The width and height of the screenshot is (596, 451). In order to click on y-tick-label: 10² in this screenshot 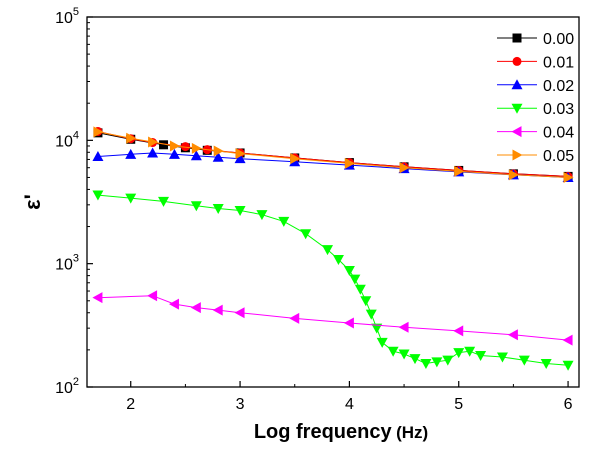, I will do `click(67, 386)`.